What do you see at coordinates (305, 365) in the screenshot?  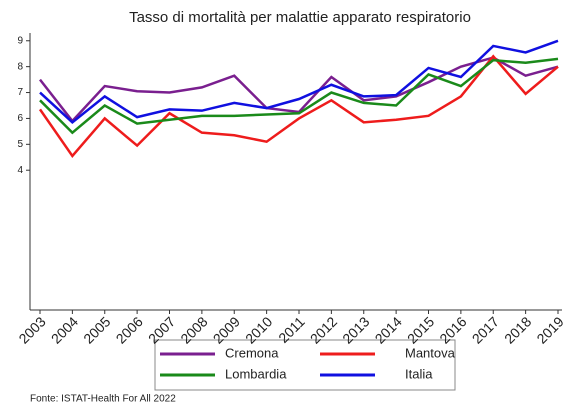 I see `legend-box` at bounding box center [305, 365].